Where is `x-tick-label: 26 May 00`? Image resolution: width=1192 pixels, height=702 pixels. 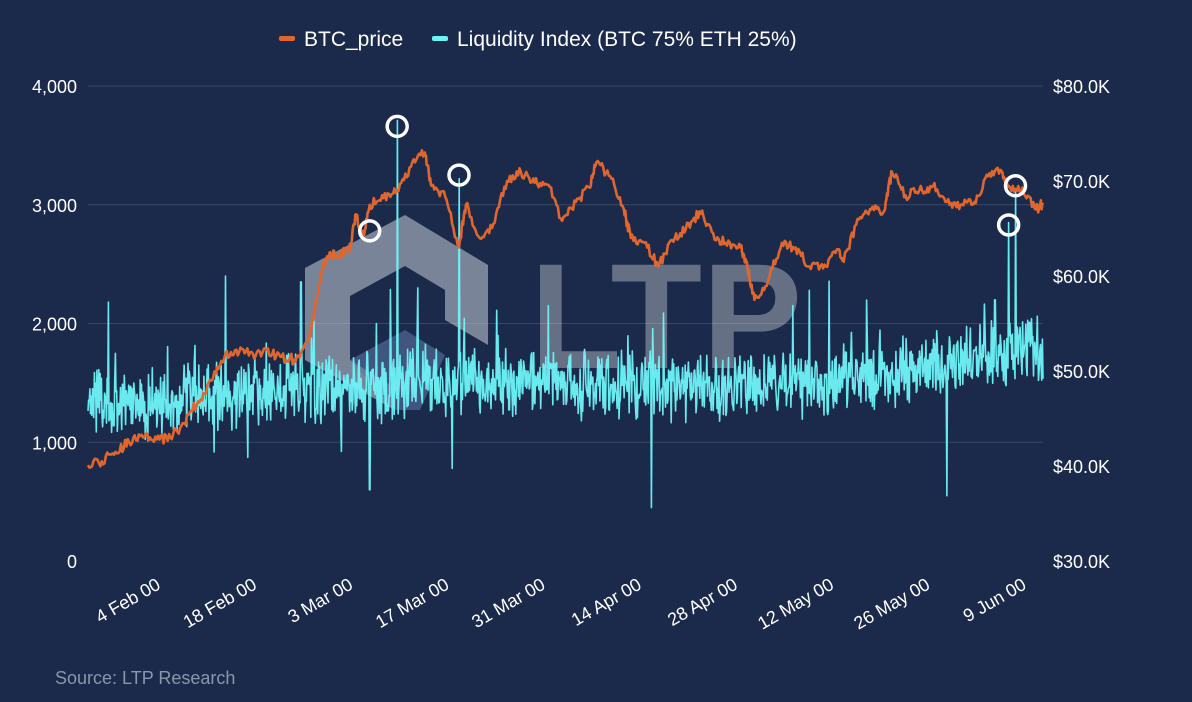 x-tick-label: 26 May 00 is located at coordinates (891, 603).